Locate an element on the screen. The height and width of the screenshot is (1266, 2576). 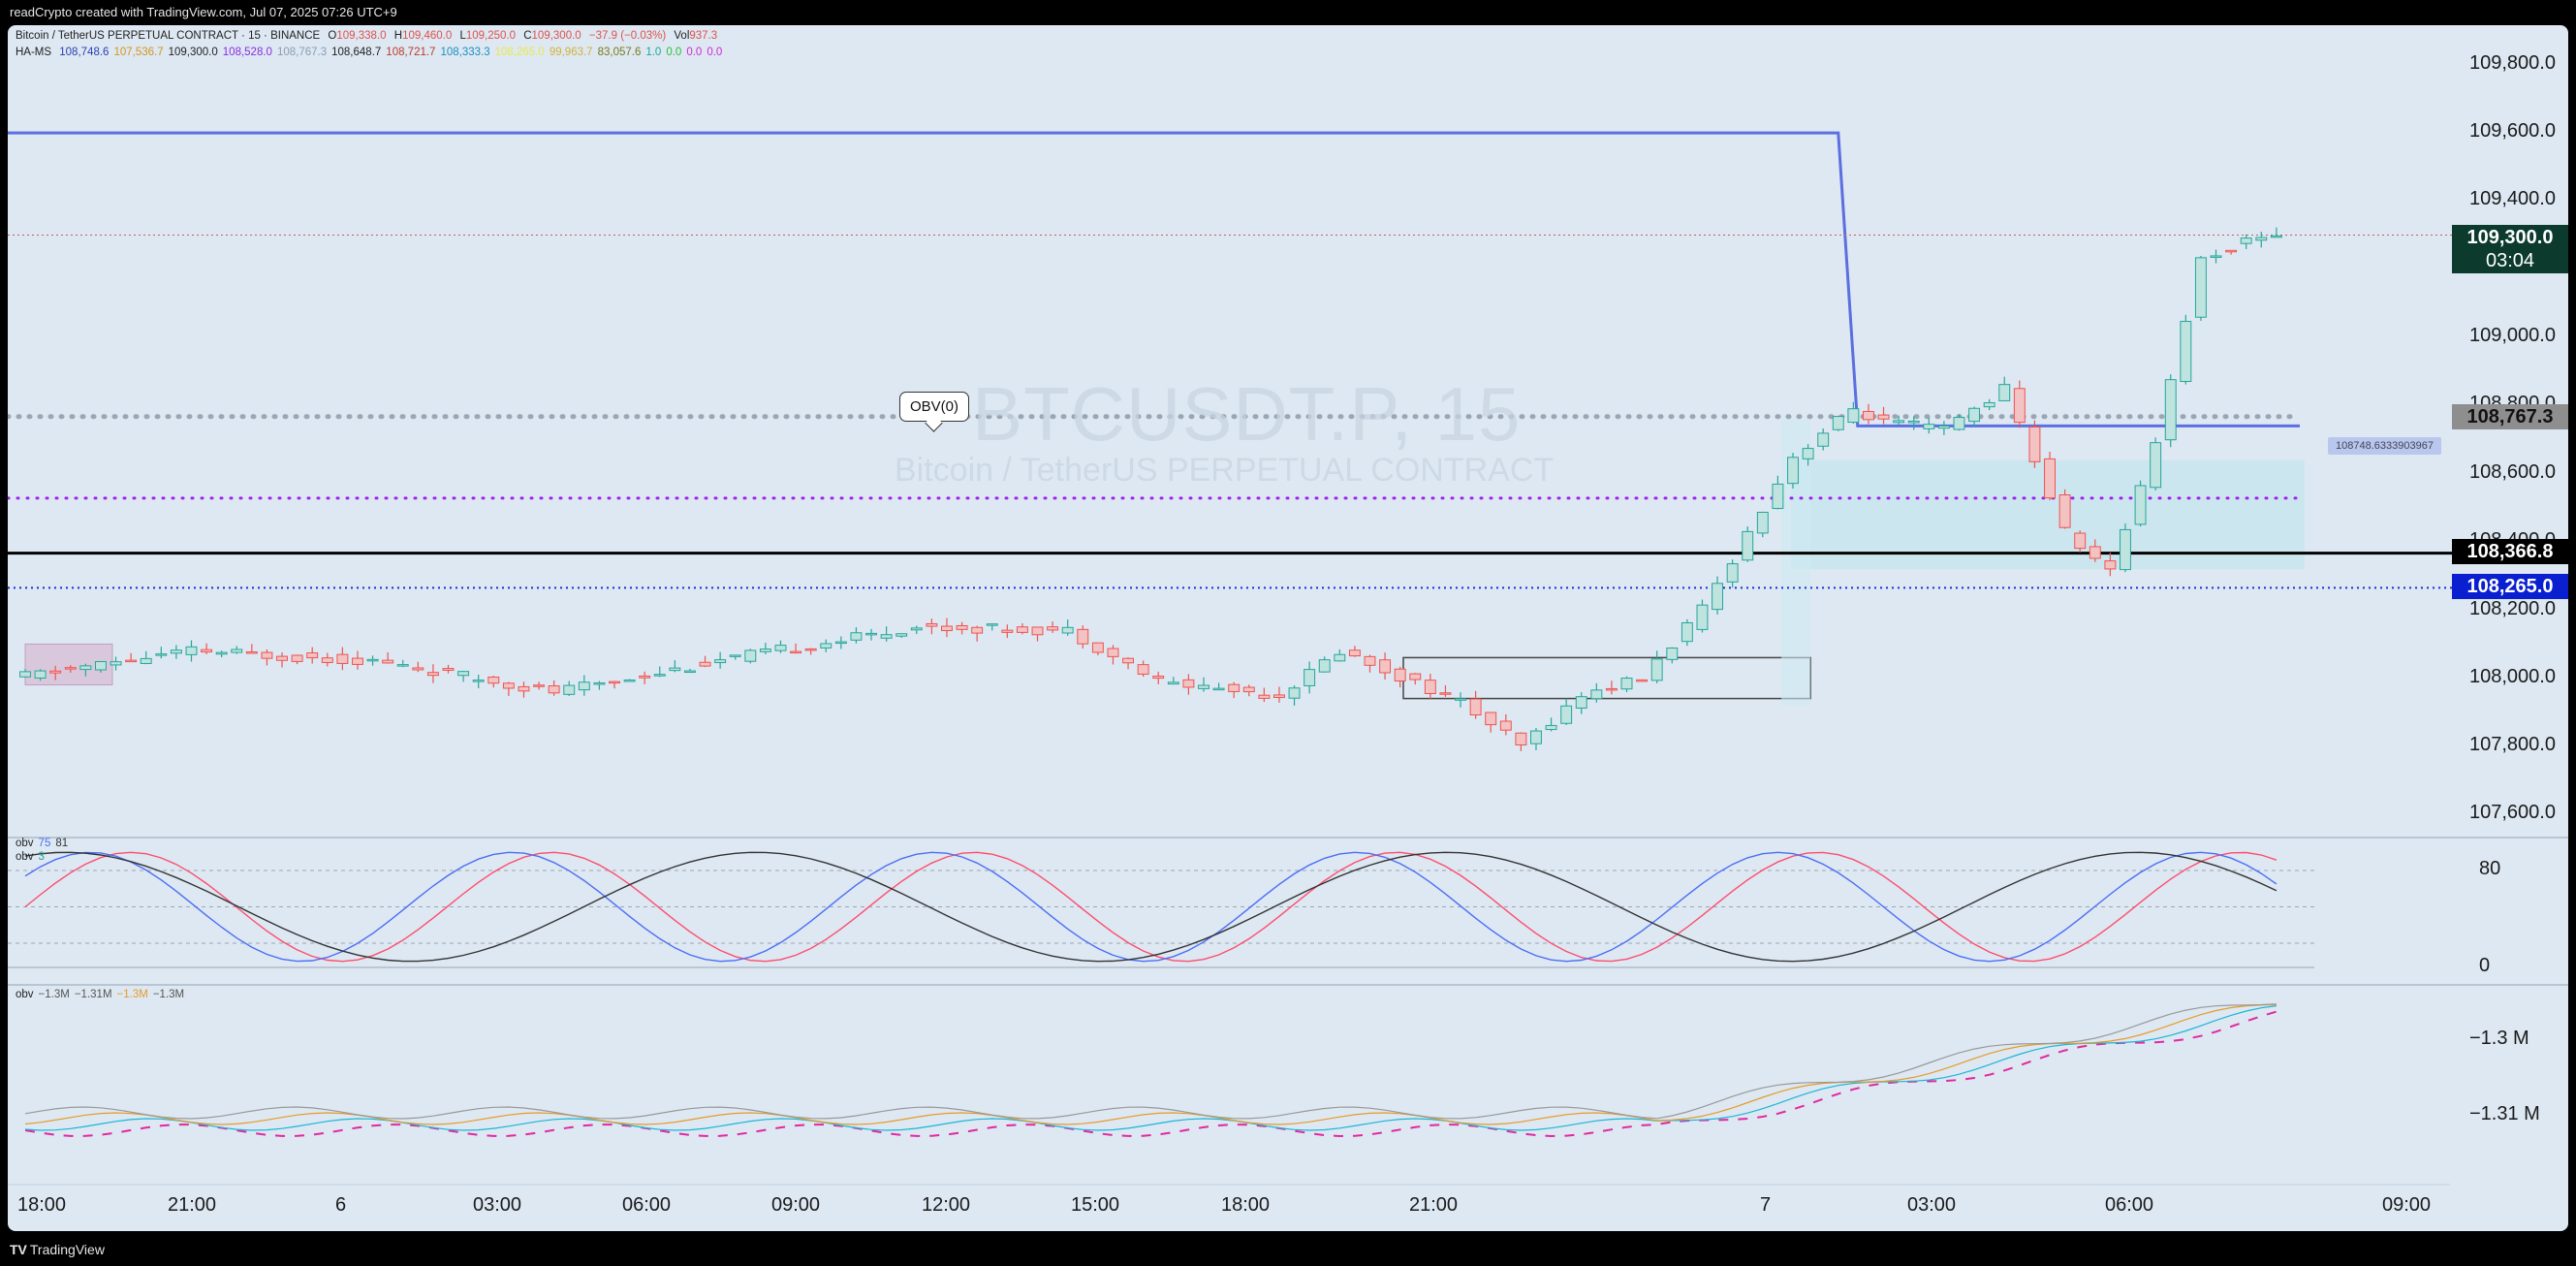
price-tick: 109,600.0 is located at coordinates (2512, 131).